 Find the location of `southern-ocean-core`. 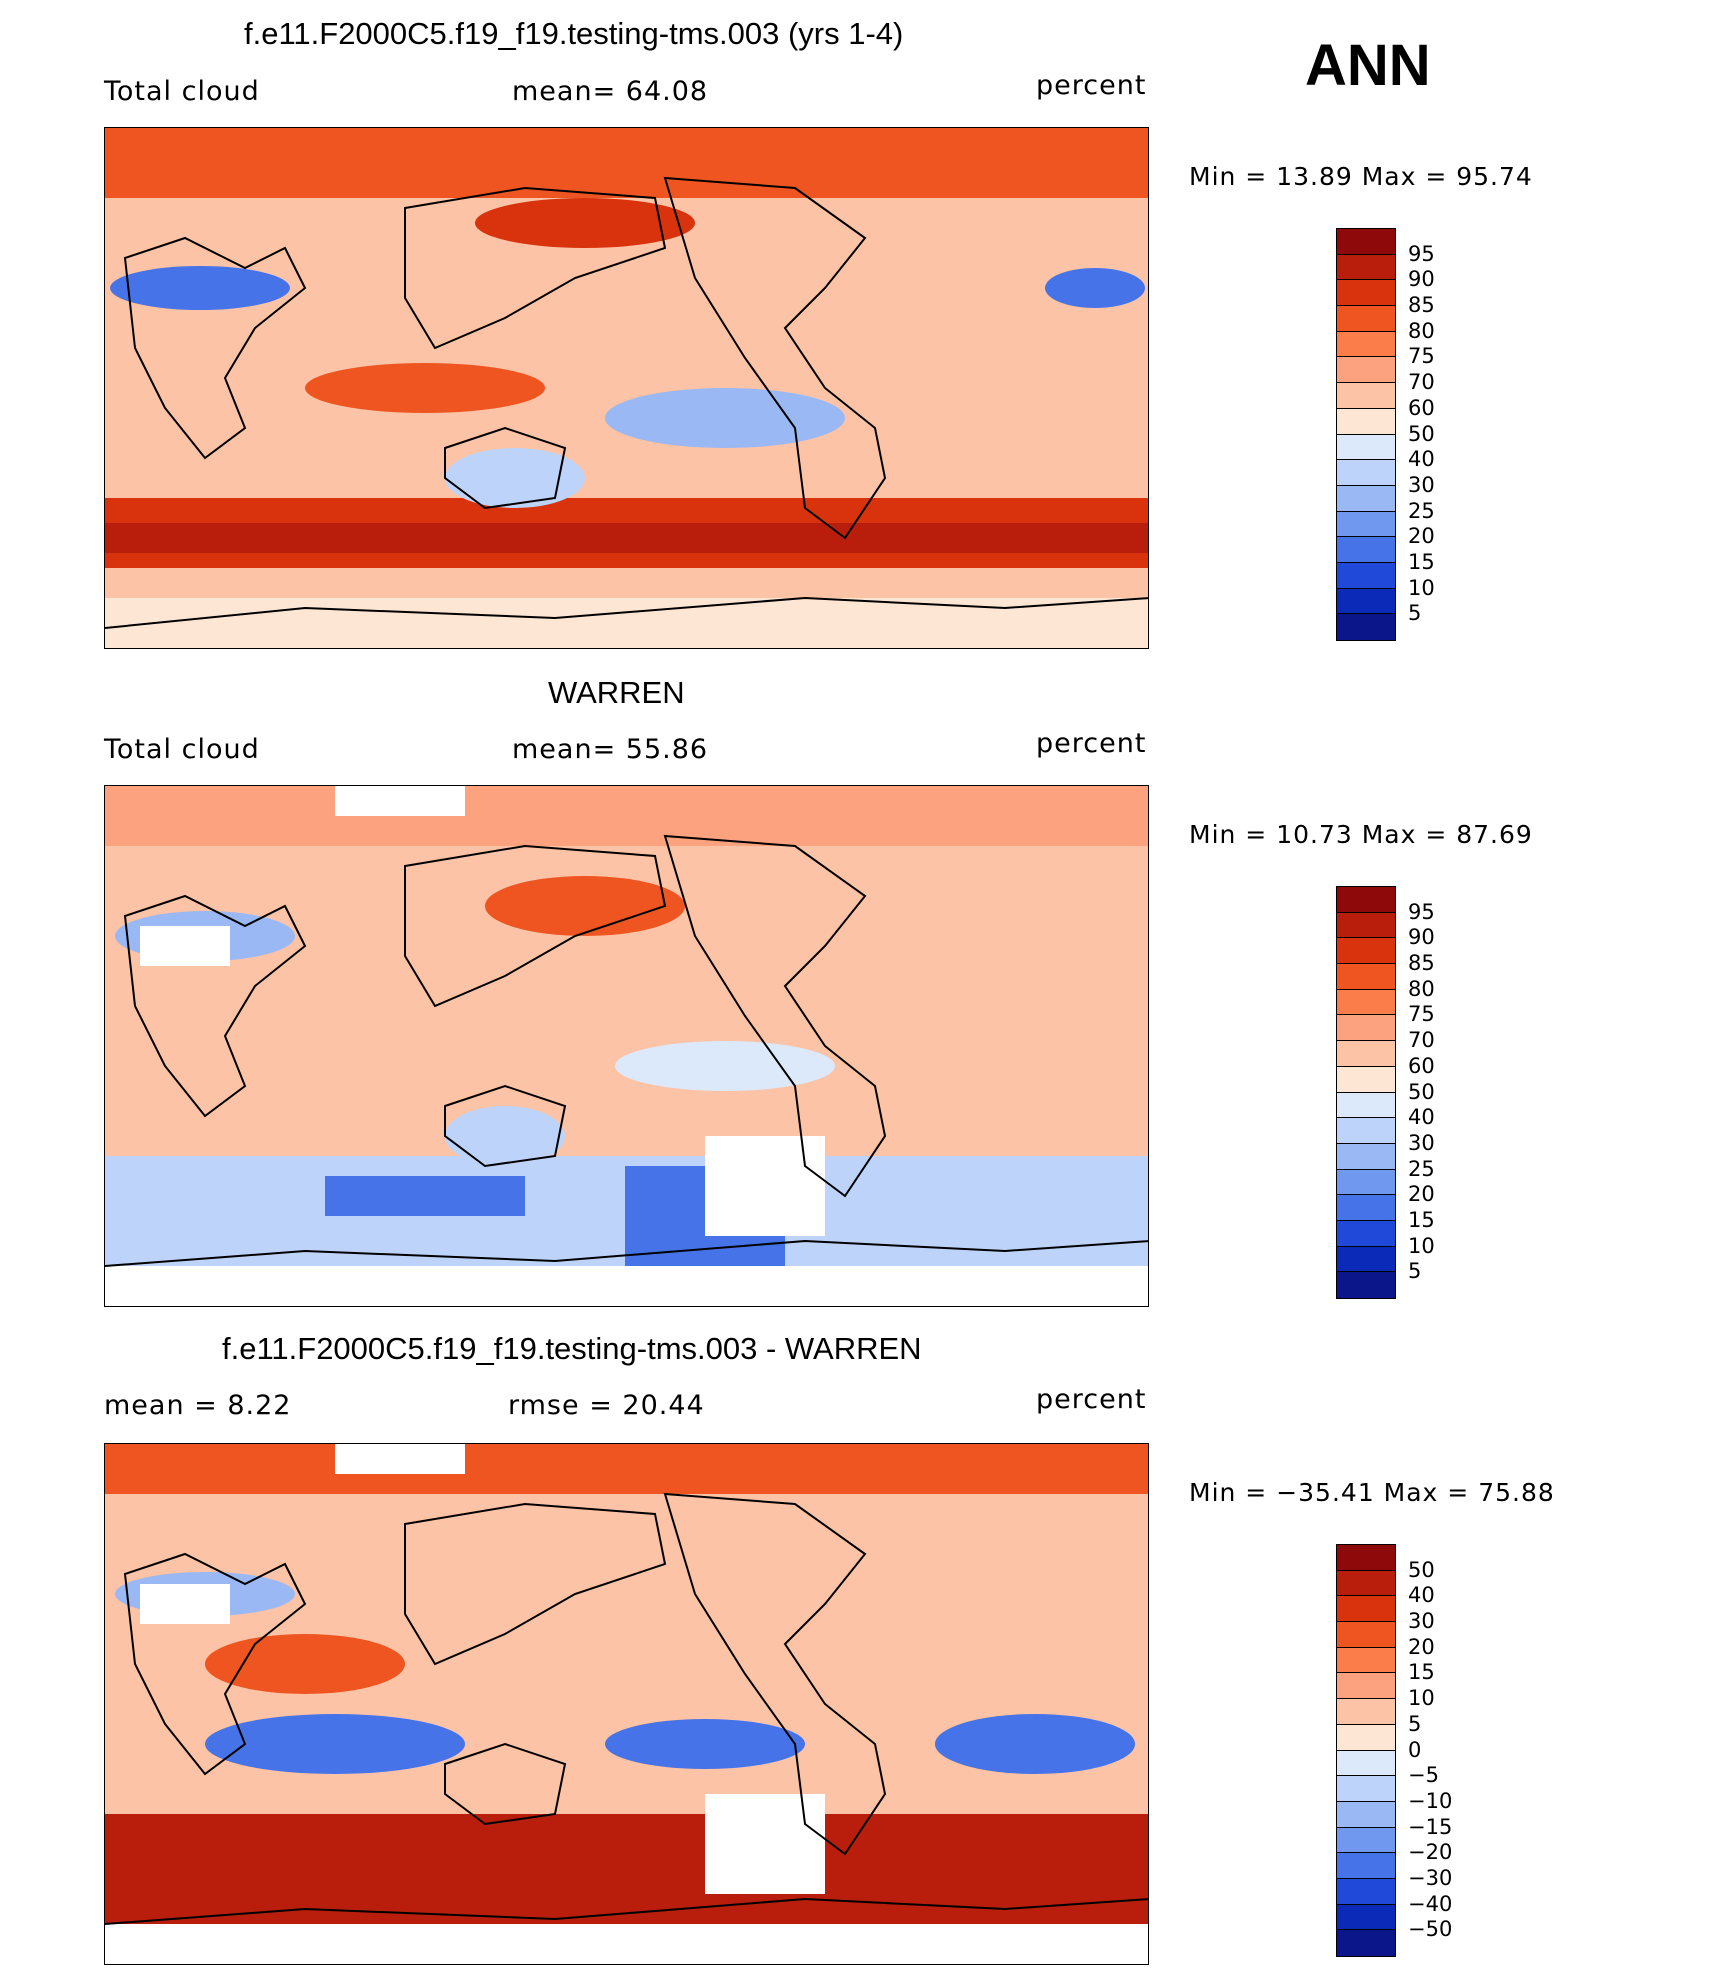

southern-ocean-core is located at coordinates (626, 538).